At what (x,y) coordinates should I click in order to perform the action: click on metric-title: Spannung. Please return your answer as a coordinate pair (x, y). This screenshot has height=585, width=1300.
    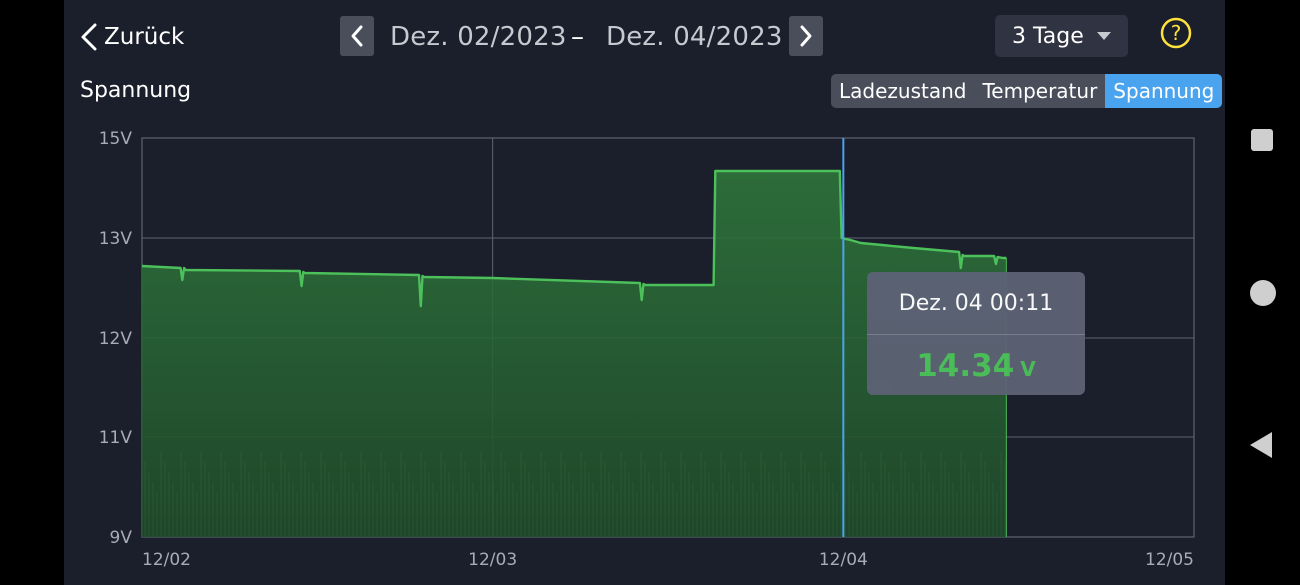
    Looking at the image, I should click on (136, 90).